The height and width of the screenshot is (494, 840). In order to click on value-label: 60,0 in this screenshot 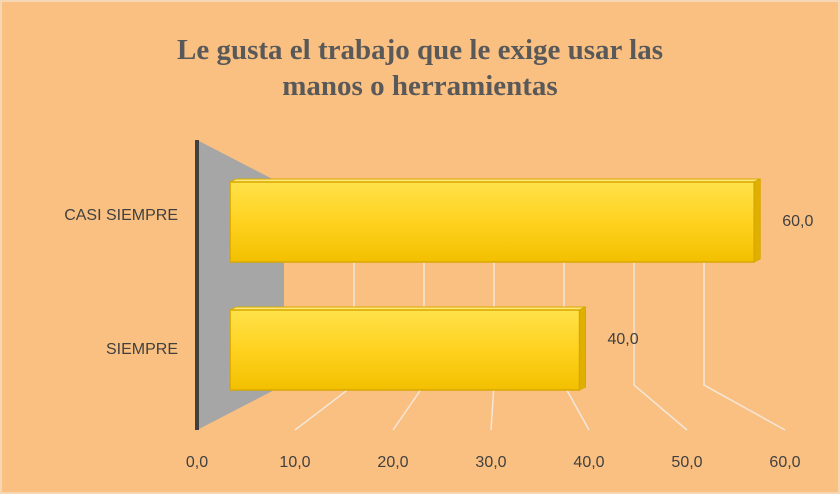, I will do `click(797, 221)`.